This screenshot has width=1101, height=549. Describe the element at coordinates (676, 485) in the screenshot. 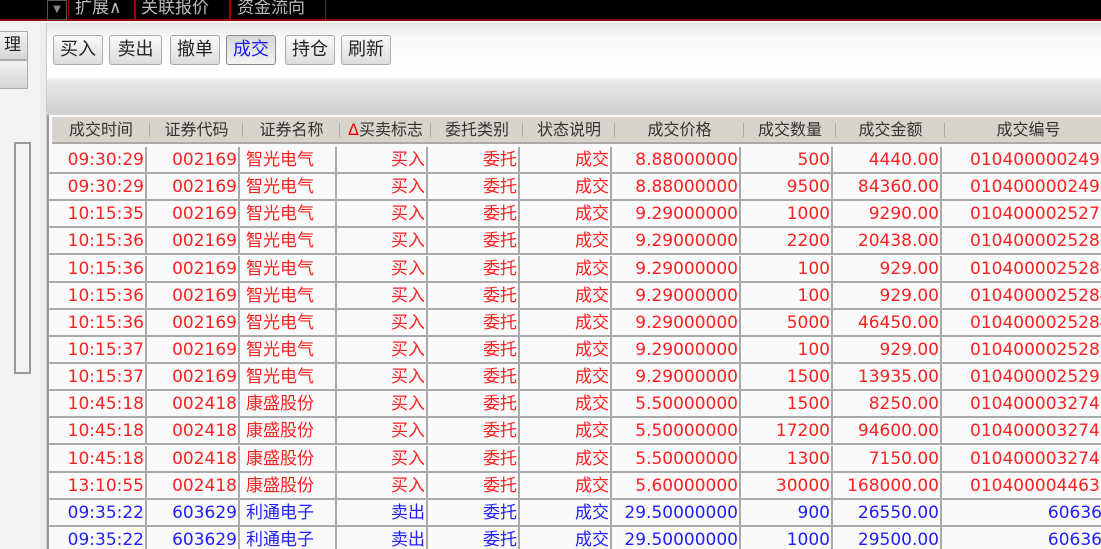

I see `cell-trade-price: 5.60000000` at that location.